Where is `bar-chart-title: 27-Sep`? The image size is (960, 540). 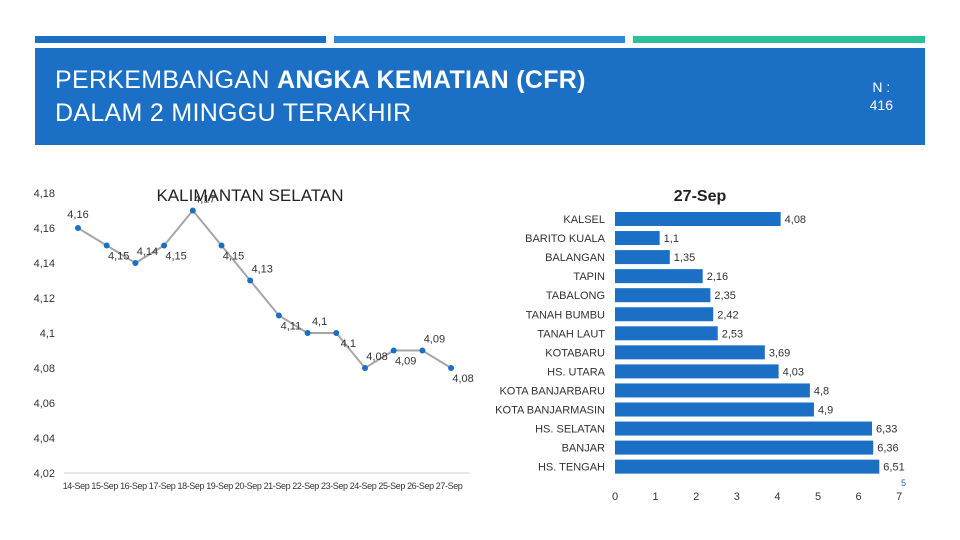
bar-chart-title: 27-Sep is located at coordinates (700, 196).